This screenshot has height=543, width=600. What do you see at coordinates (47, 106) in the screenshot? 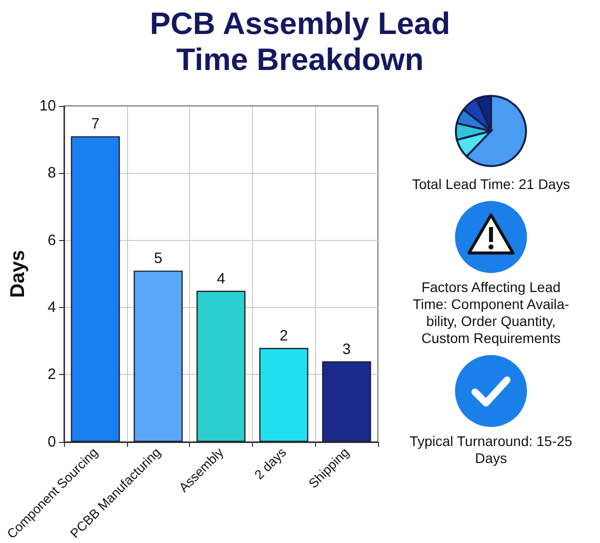
I see `y-tick-label: 10` at bounding box center [47, 106].